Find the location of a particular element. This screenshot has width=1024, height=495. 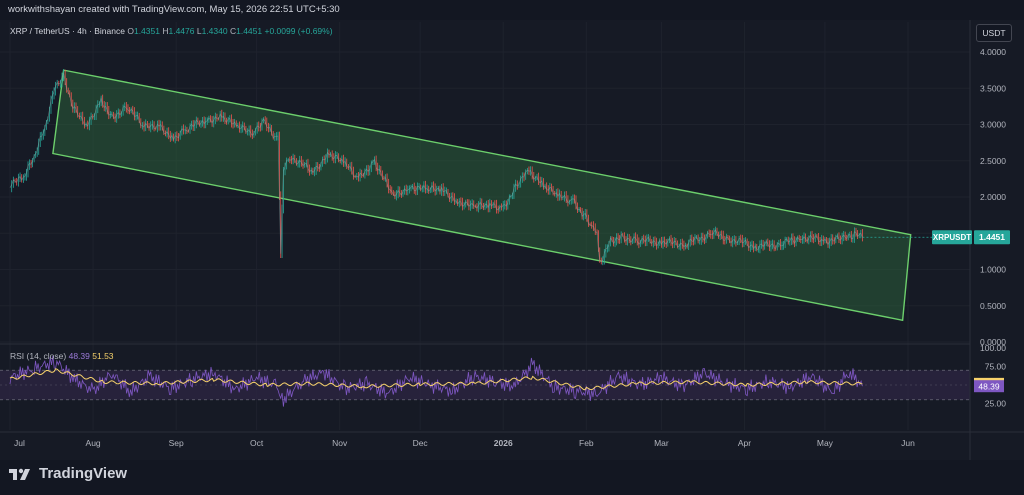

rsi-series is located at coordinates (436, 381).